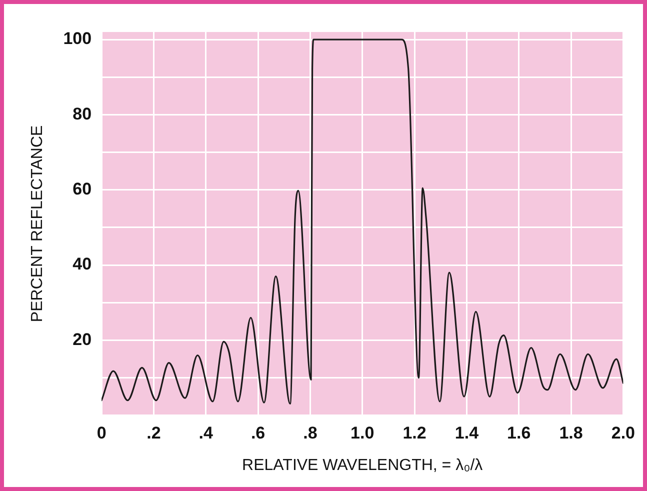  What do you see at coordinates (571, 432) in the screenshot?
I see `x-tick-label: 1.8` at bounding box center [571, 432].